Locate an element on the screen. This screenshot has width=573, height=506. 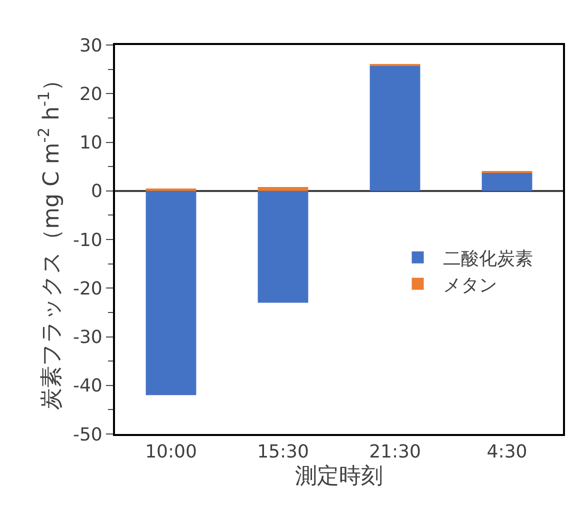
x-tick-label: 15:30 is located at coordinates (283, 452).